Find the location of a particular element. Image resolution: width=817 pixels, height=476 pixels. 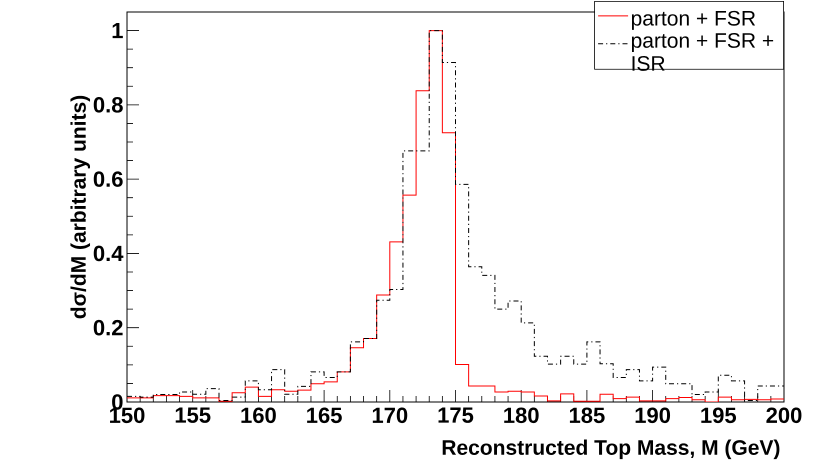

legend-label: parton + FSR + ISR is located at coordinates (703, 52).